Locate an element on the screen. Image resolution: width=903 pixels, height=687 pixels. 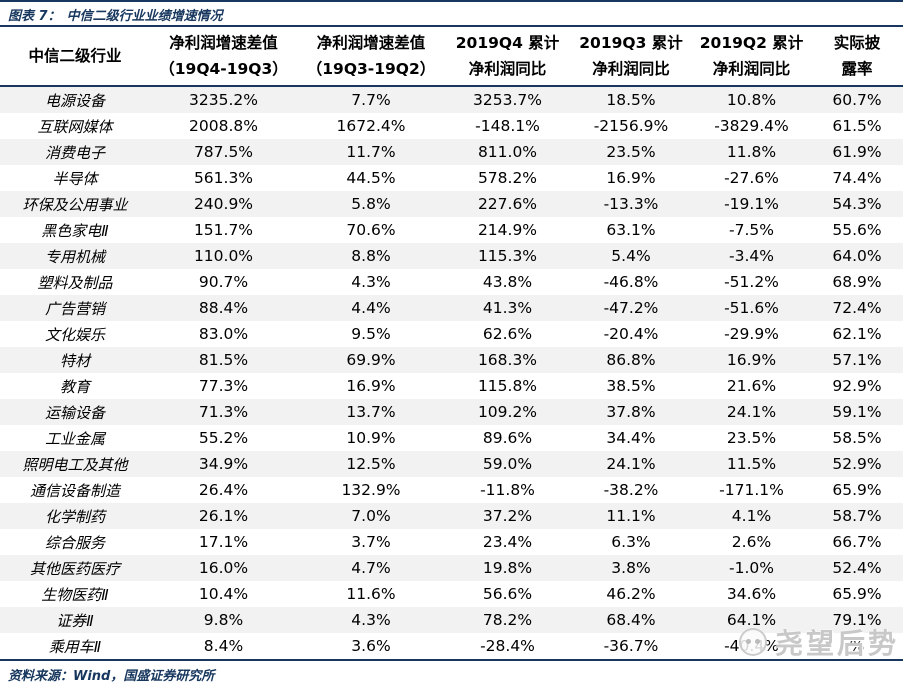
cell-value: 151.7% is located at coordinates (223, 230).